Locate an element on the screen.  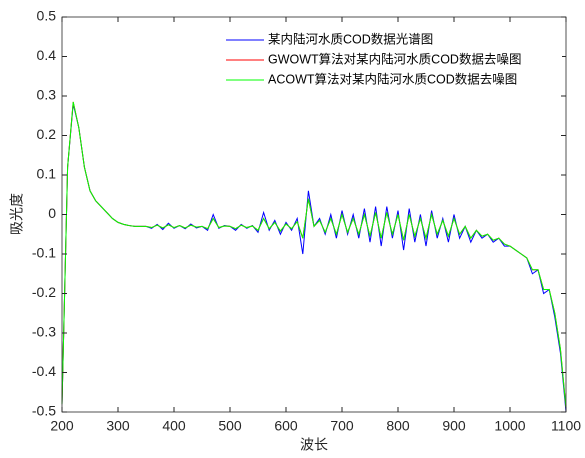
y-tick-label: 0.1 is located at coordinates (47, 174).